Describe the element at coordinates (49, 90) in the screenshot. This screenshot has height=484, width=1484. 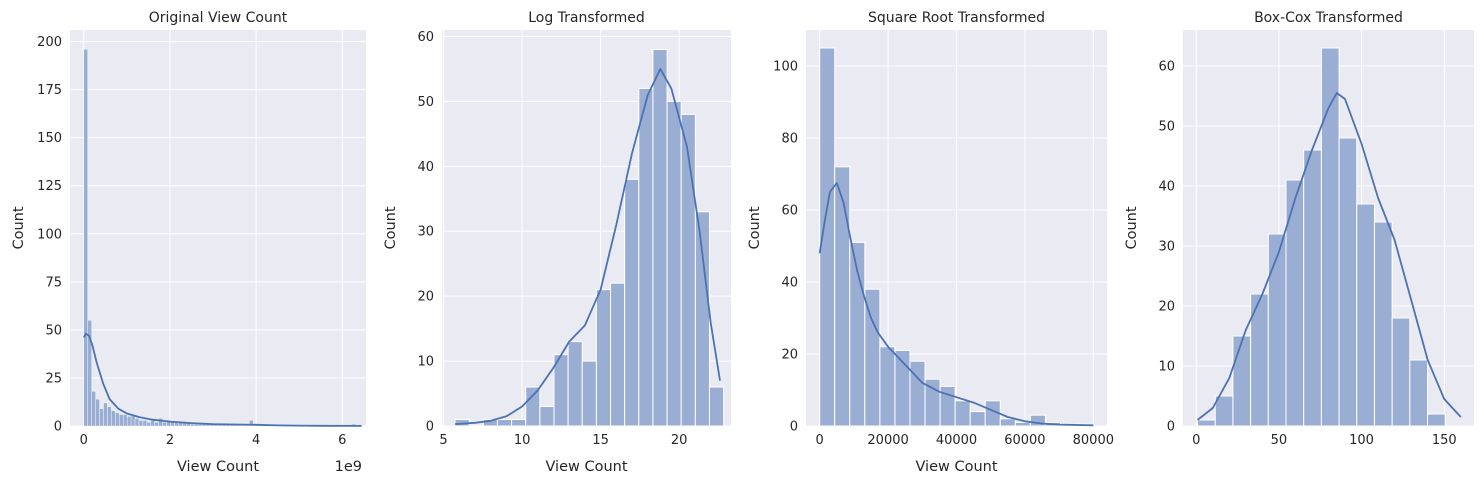
I see `y-tick-label: 175` at that location.